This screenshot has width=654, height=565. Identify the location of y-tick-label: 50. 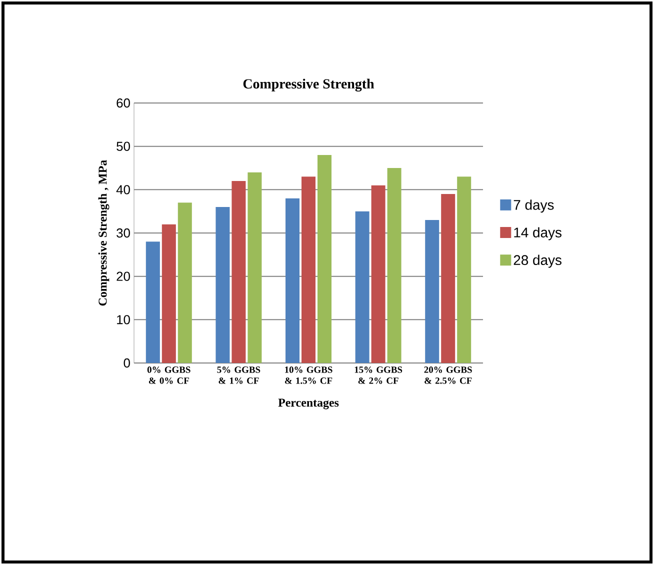
(123, 146).